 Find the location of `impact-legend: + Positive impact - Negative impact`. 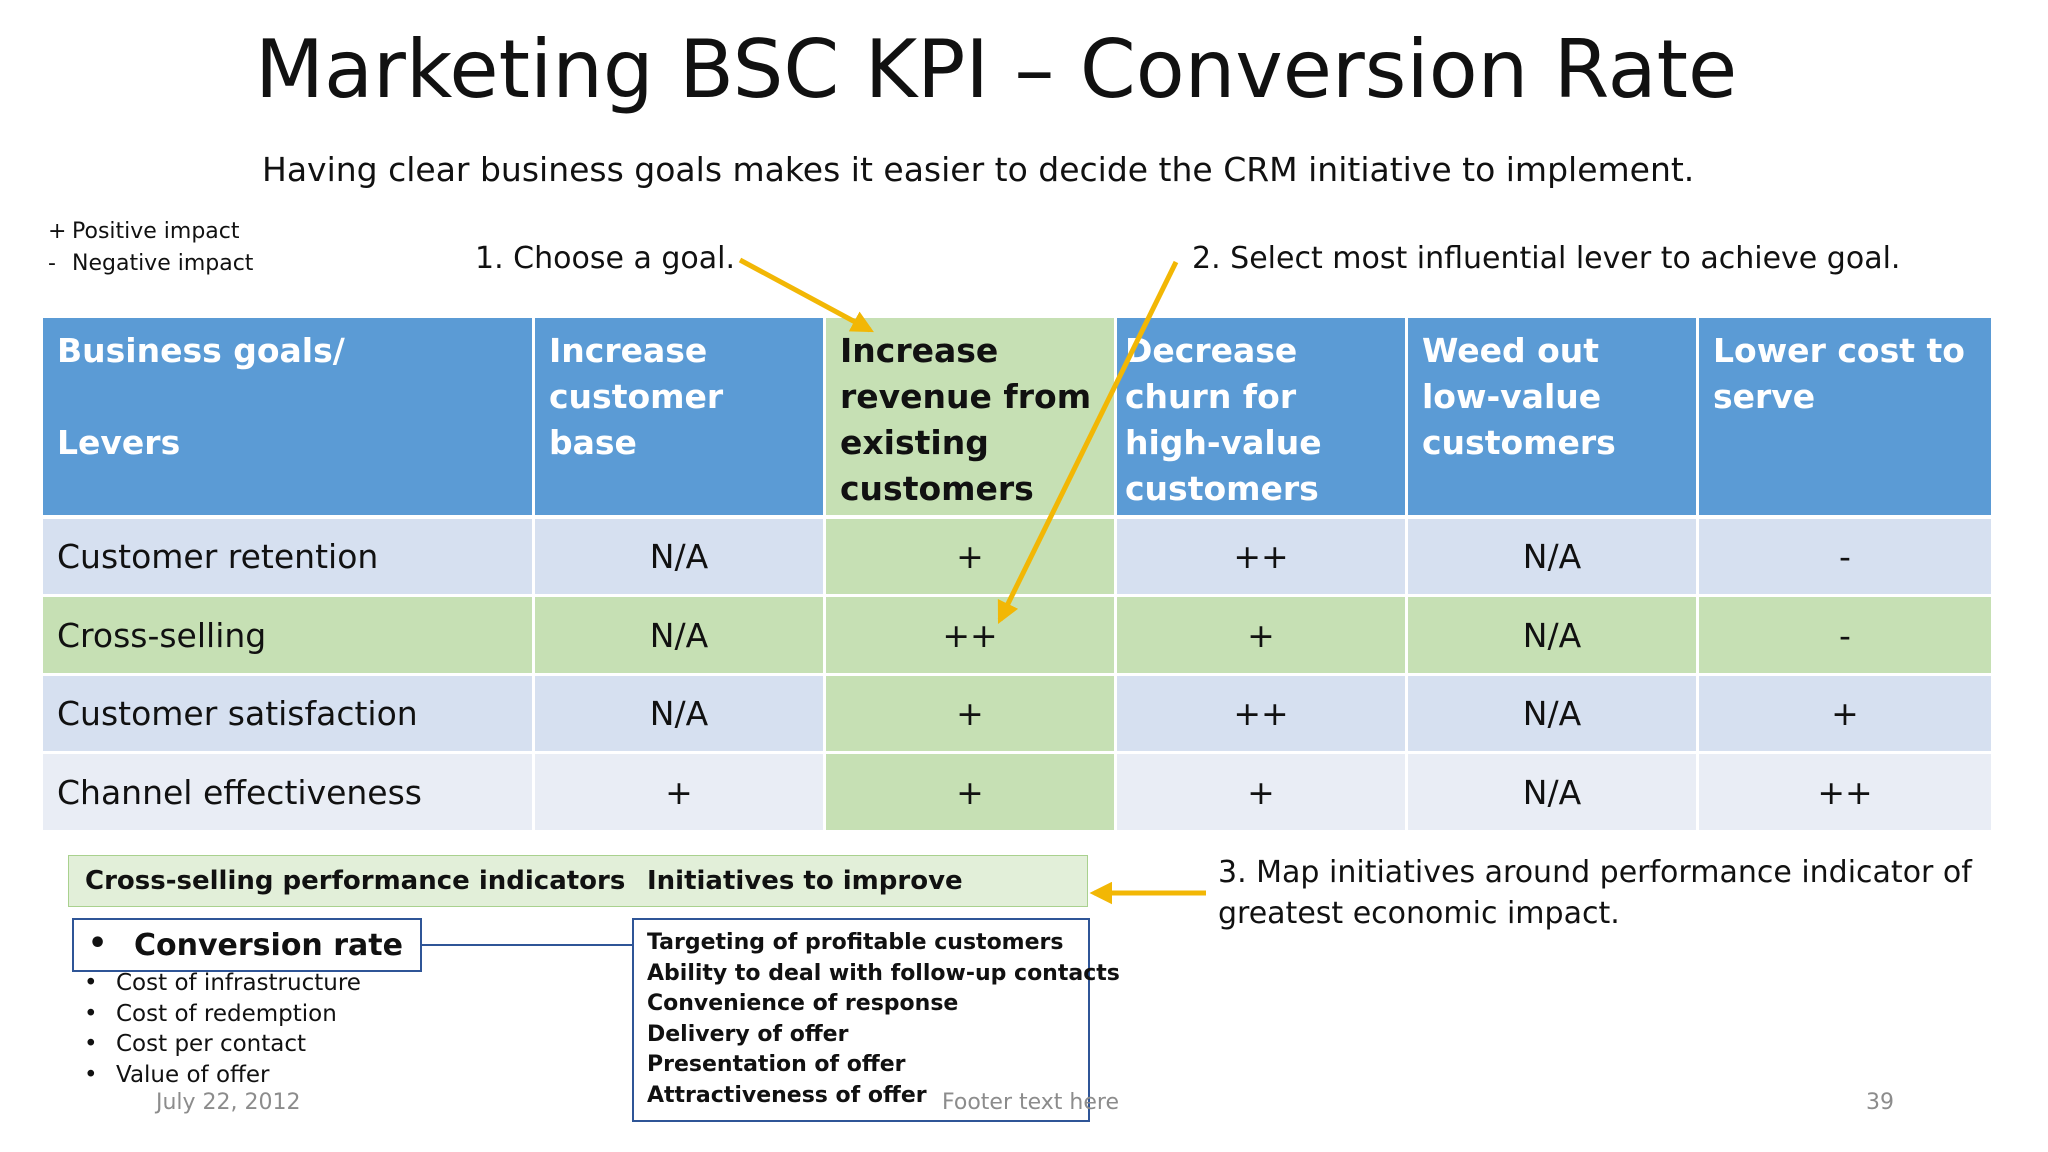

impact-legend: + Positive impact - Negative impact is located at coordinates (150, 248).